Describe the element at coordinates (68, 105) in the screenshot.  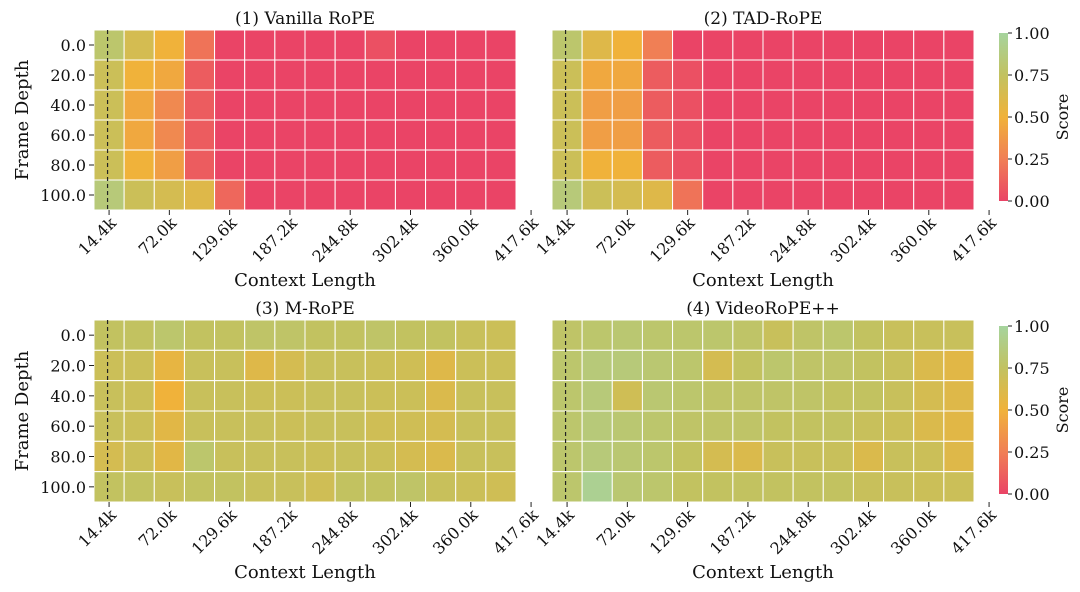
I see `y-tick-label: 40.0` at that location.